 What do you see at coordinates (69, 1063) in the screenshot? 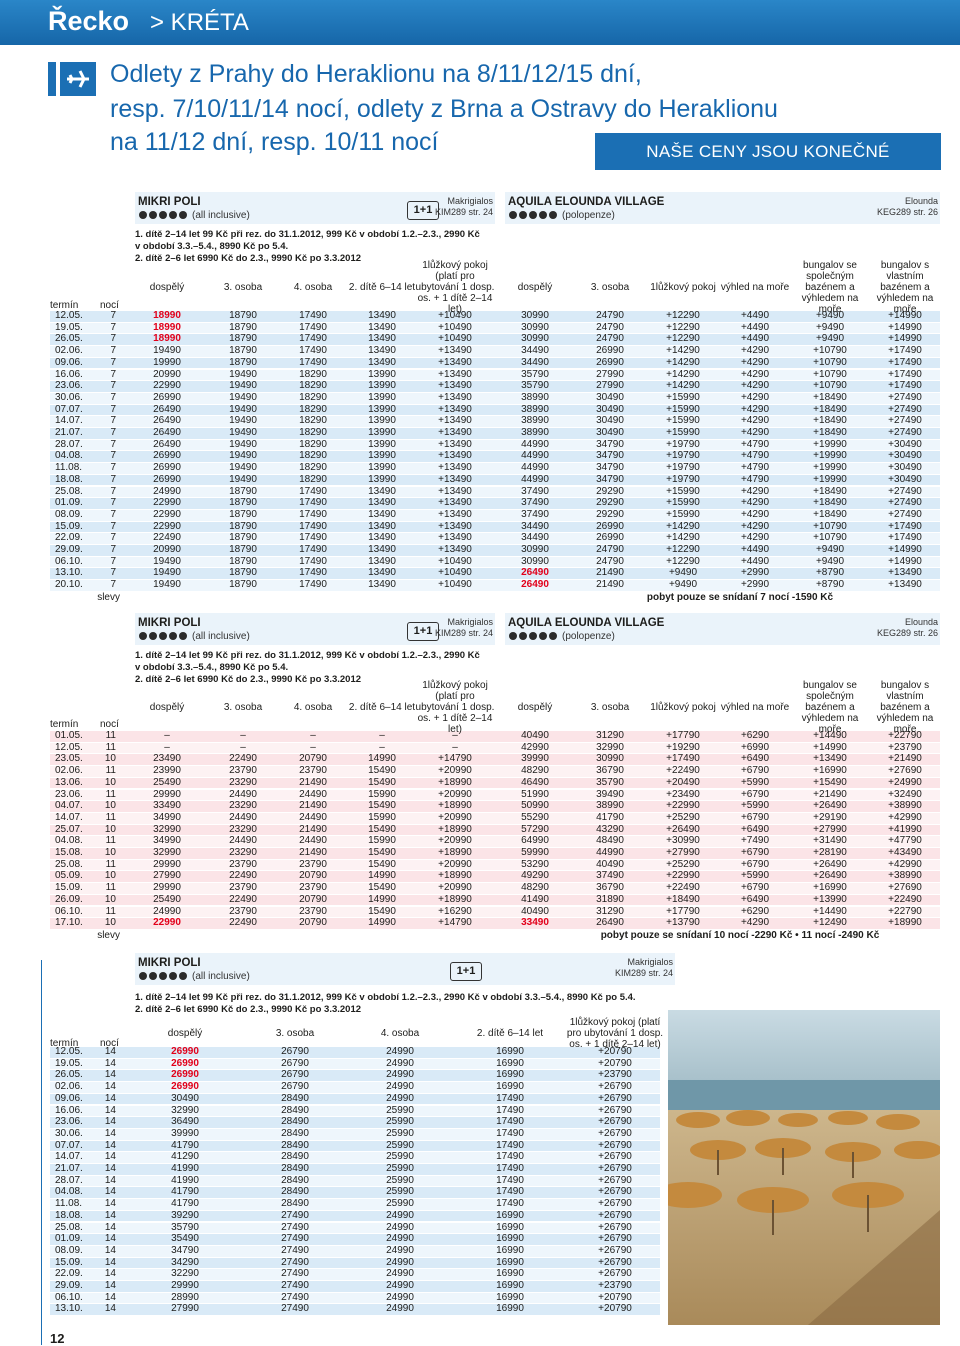
I see `date: 19.05.` at bounding box center [69, 1063].